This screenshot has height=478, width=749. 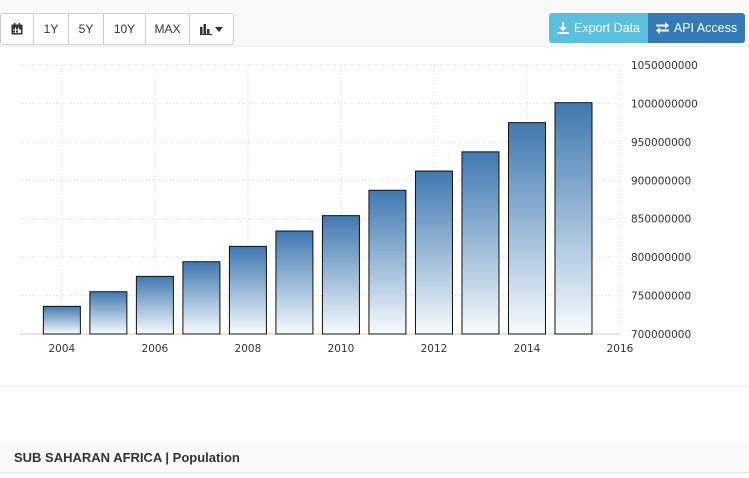 I want to click on y-tick-label: 900000000, so click(x=661, y=181).